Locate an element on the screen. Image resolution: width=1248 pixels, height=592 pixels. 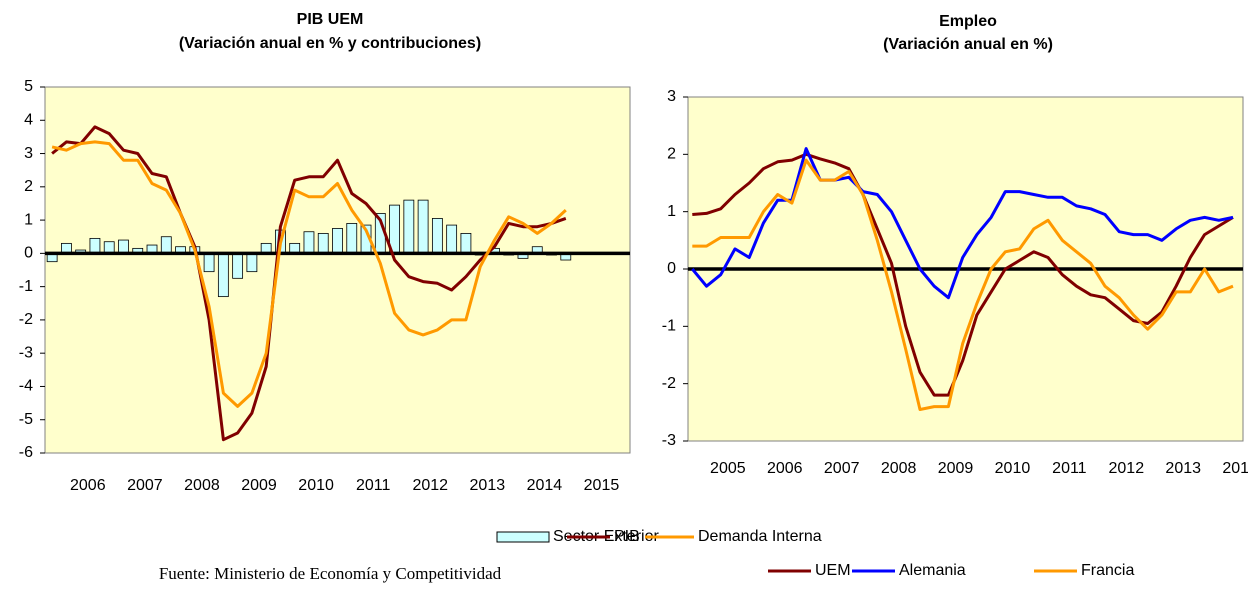
chart-subtitle: (Variación anual en % y contribuciones) is located at coordinates (330, 43).